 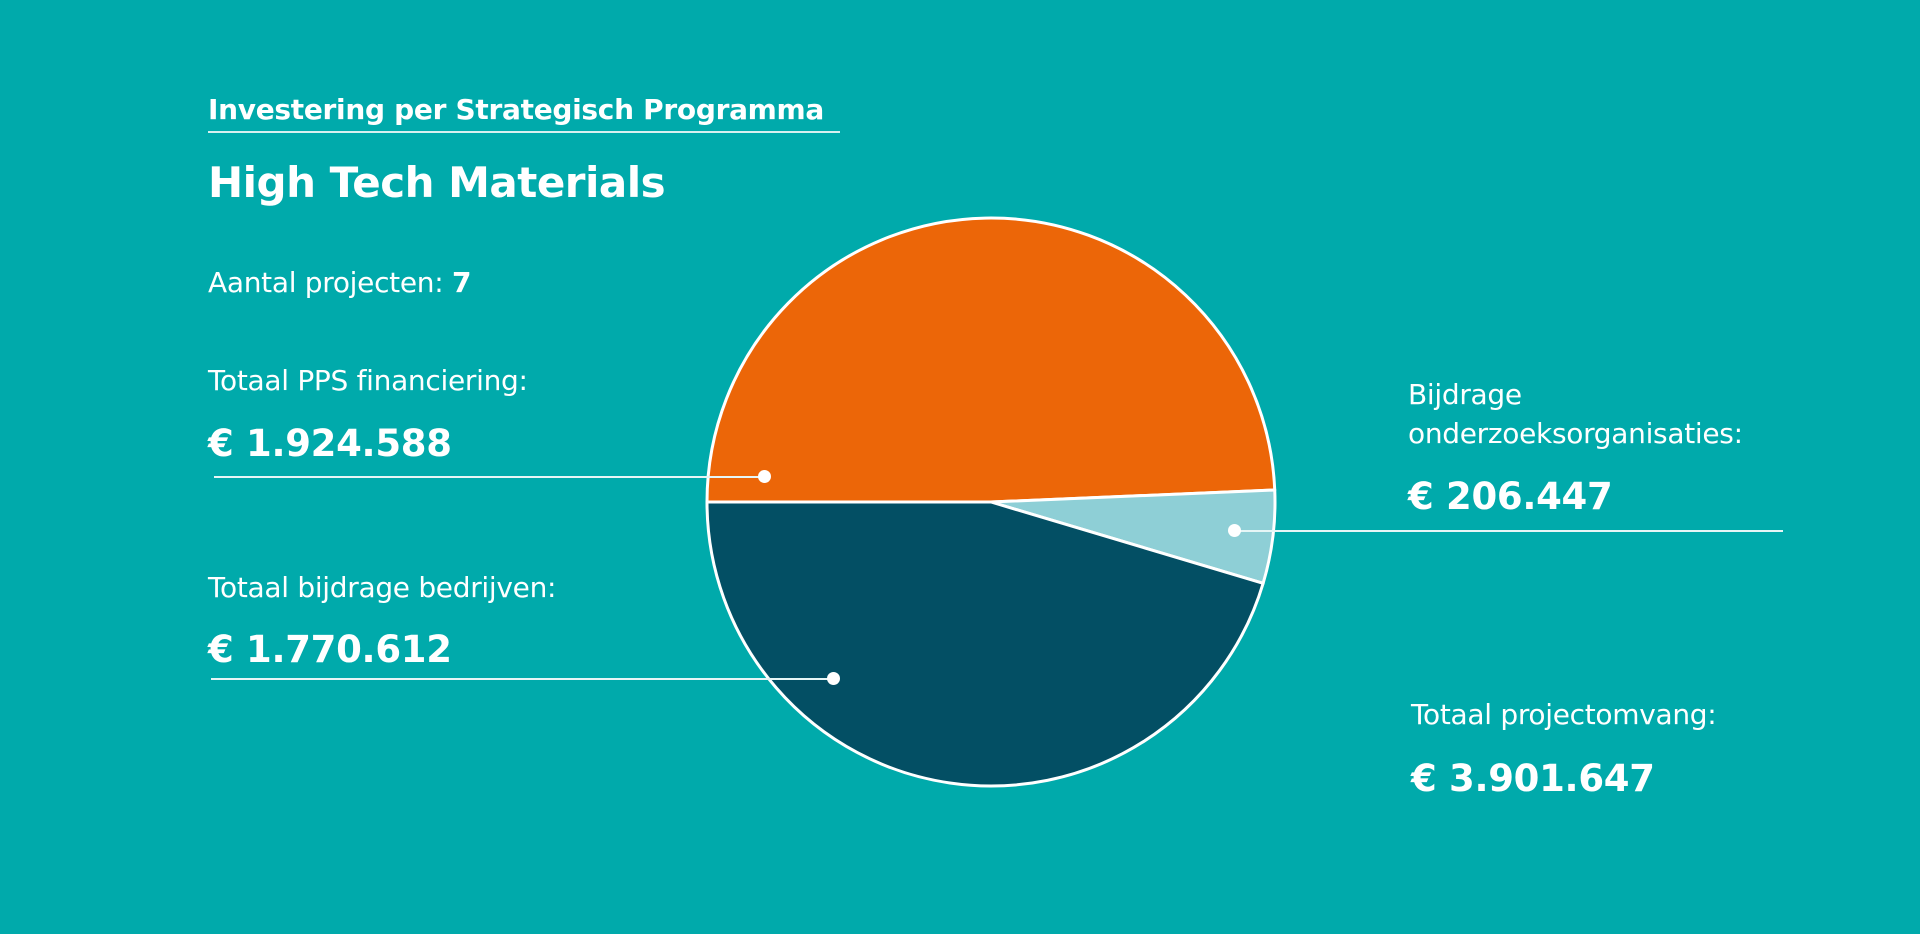 I want to click on project-count: Aantal projecten: 7, so click(x=339, y=283).